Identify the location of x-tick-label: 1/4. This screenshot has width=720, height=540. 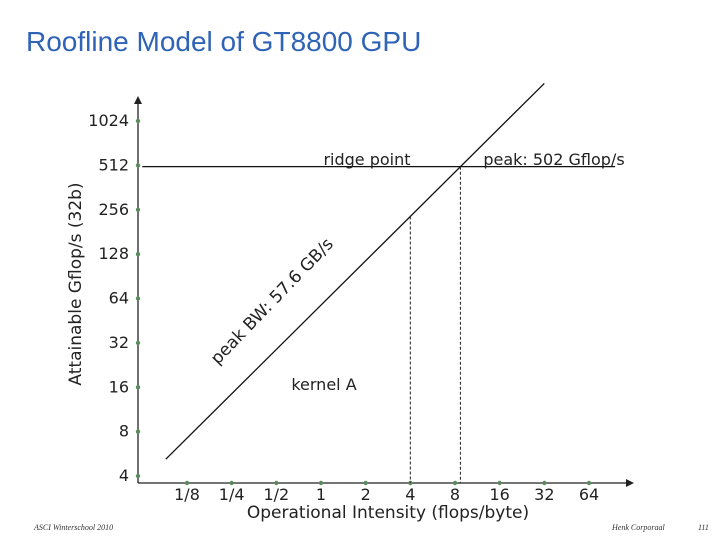
(232, 494).